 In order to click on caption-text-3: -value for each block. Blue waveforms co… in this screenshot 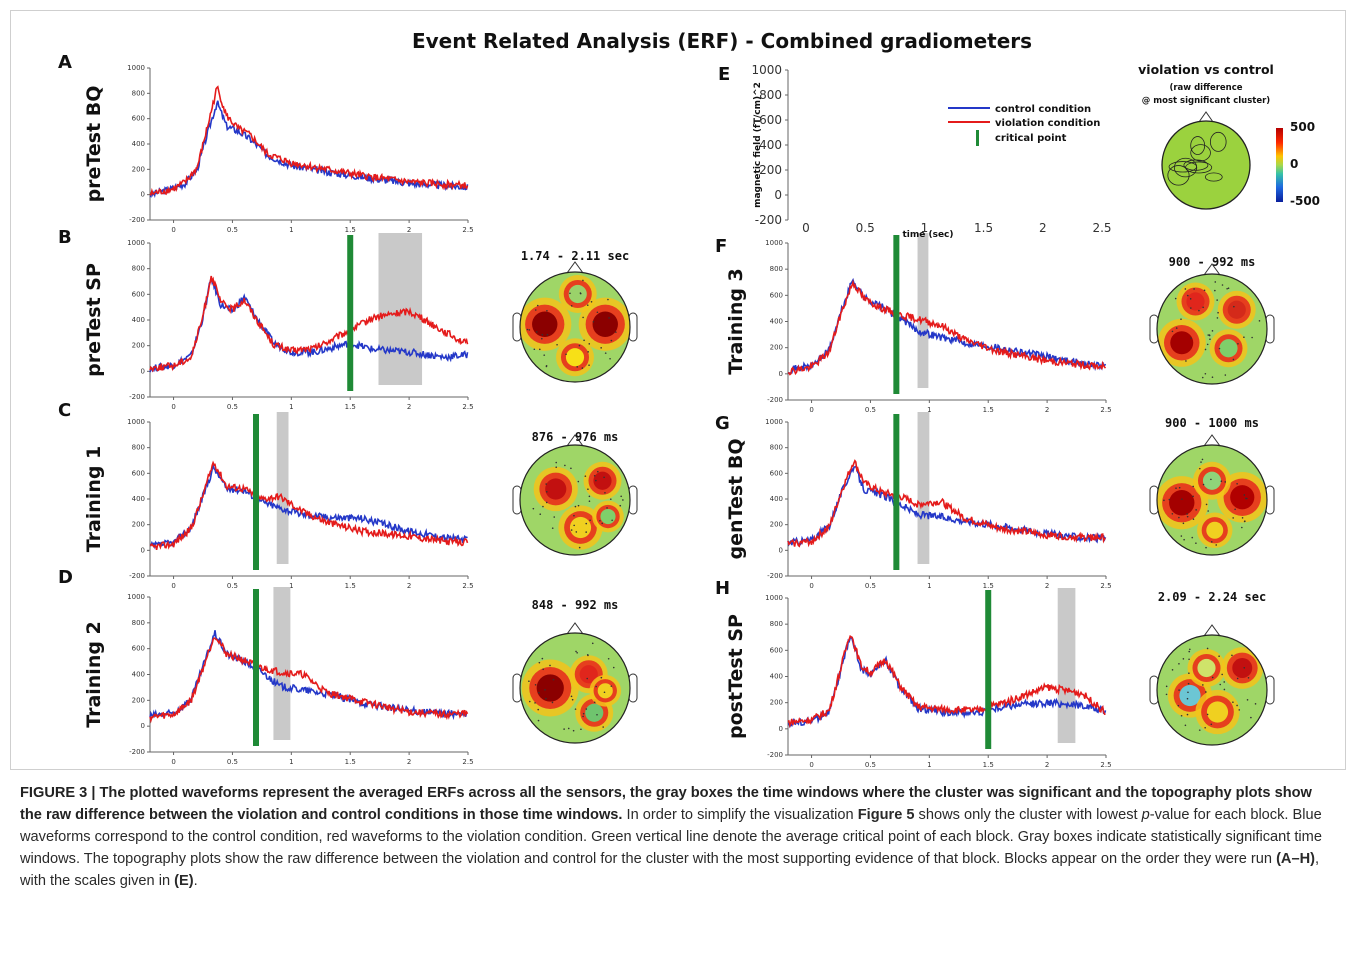, I will do `click(671, 837)`.